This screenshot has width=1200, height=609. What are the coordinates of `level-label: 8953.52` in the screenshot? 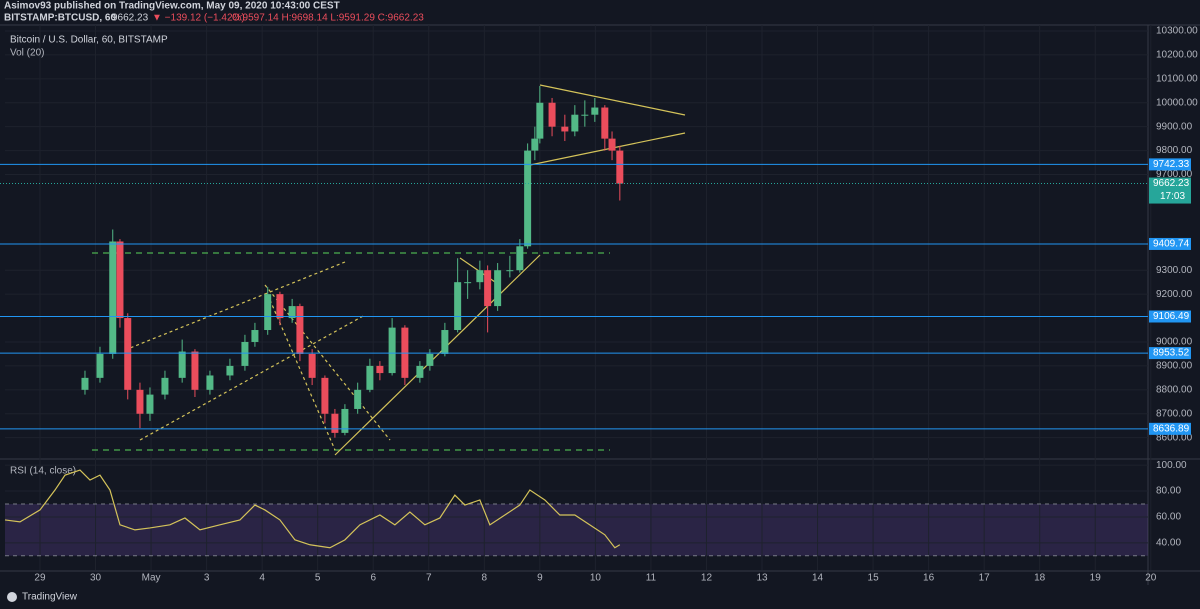 It's located at (1171, 353).